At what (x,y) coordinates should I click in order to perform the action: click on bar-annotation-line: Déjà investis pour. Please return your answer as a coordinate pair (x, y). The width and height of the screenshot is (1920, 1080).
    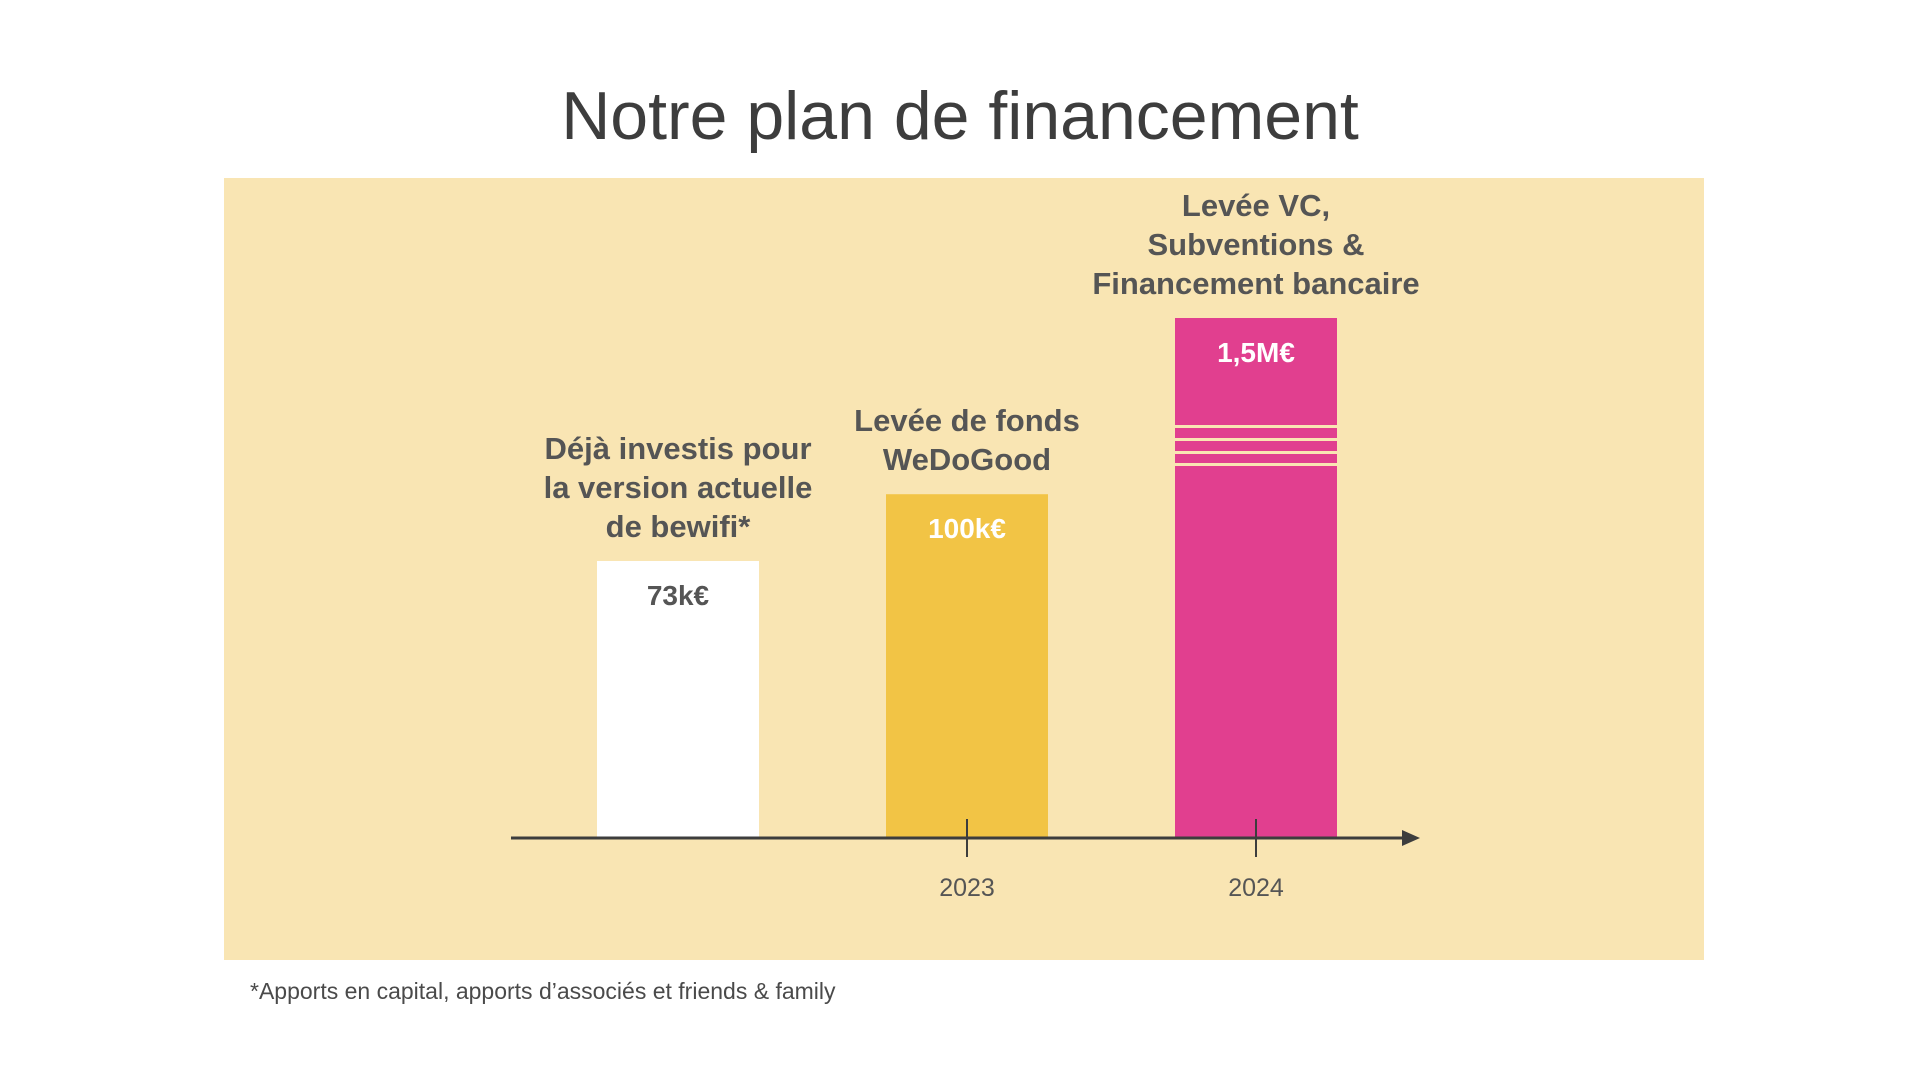
    Looking at the image, I should click on (677, 448).